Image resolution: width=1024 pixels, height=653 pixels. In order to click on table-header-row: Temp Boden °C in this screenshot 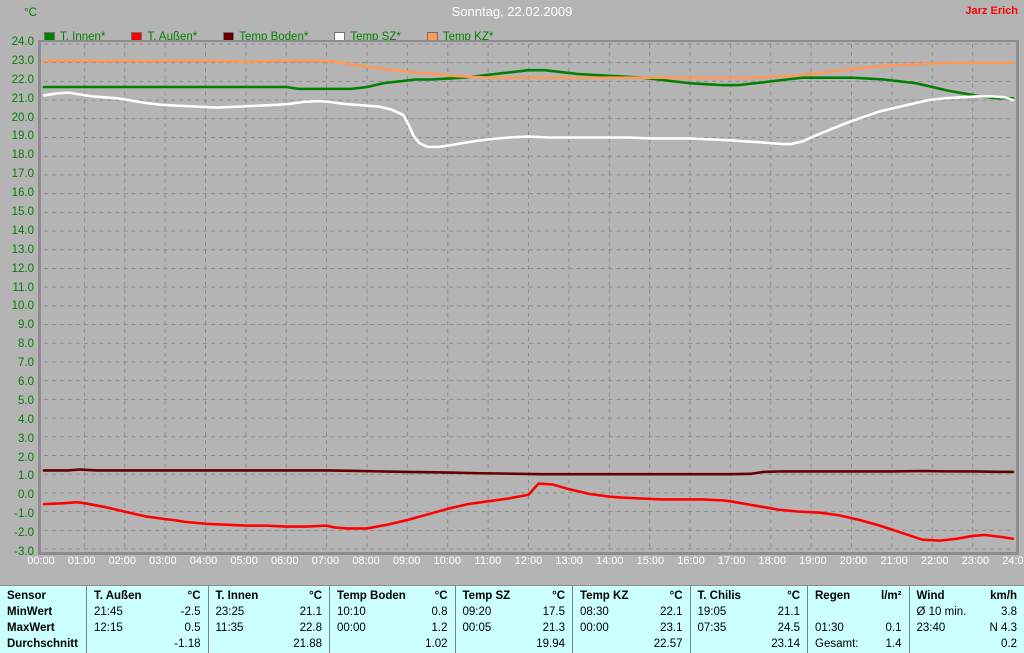, I will do `click(392, 596)`.